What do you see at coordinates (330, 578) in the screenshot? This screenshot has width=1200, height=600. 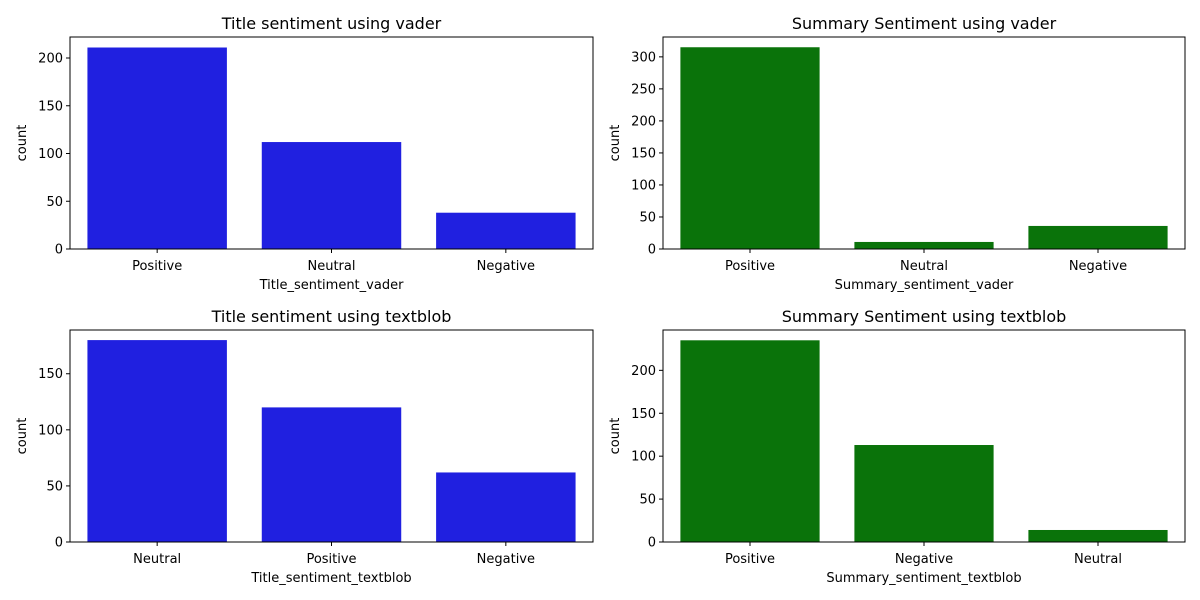 I see `x-axis-label: Title_sentiment_textblob` at bounding box center [330, 578].